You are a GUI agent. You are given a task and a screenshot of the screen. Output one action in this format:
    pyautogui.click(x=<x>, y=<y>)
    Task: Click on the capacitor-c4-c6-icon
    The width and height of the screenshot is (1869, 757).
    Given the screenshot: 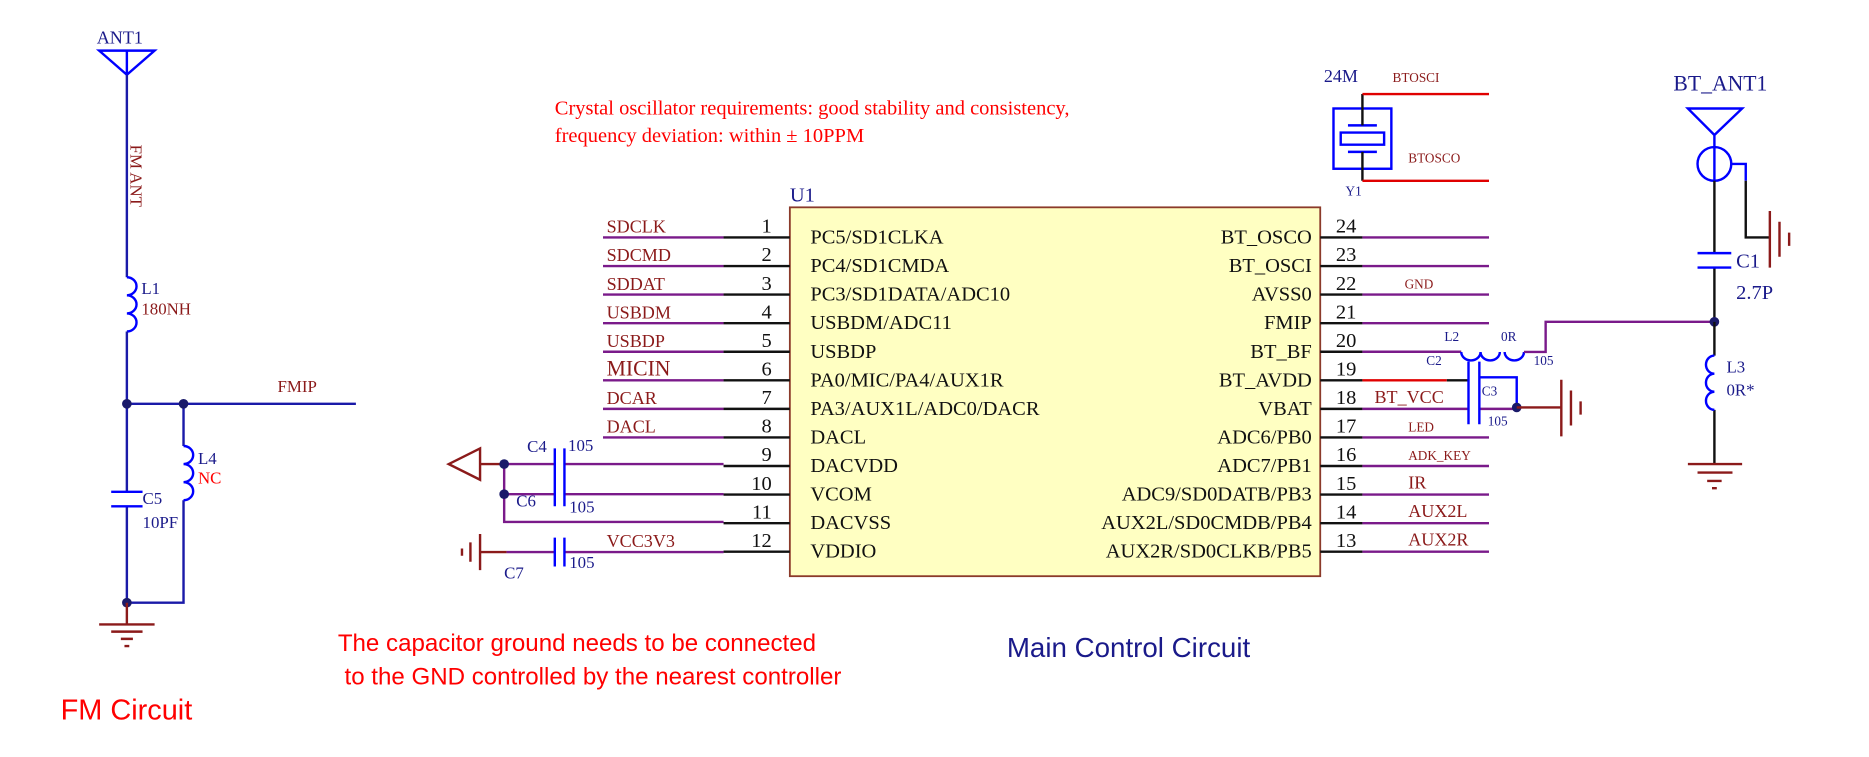 What is the action you would take?
    pyautogui.click(x=559, y=477)
    